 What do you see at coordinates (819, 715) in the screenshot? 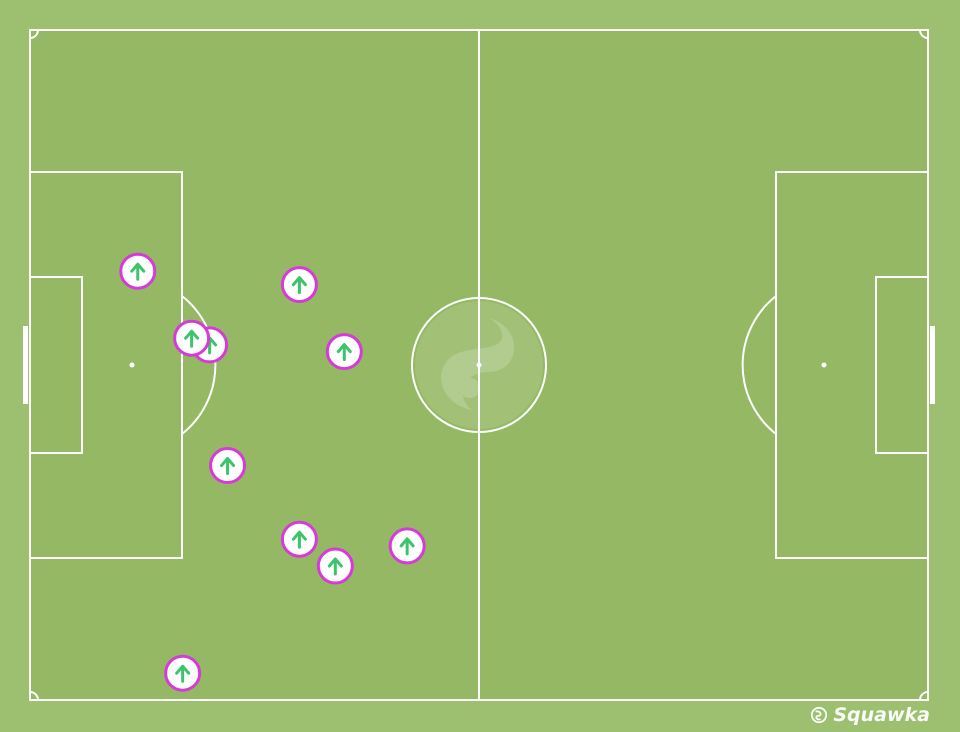
I see `squawka-logo-icon` at bounding box center [819, 715].